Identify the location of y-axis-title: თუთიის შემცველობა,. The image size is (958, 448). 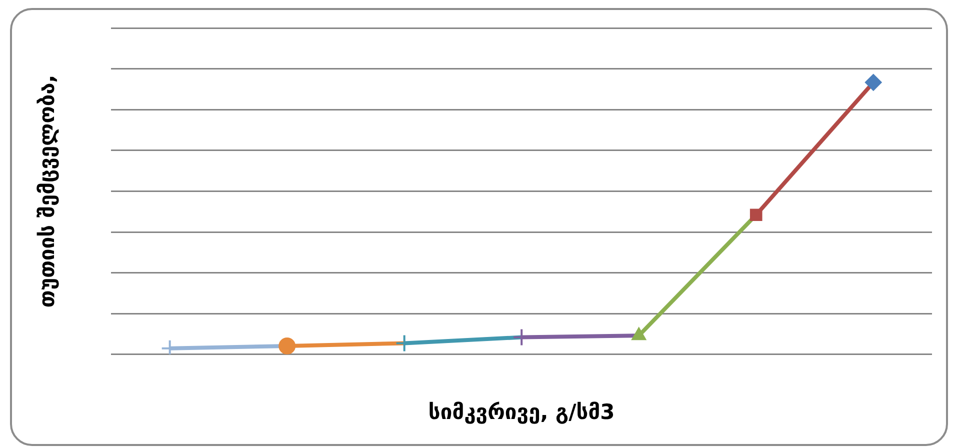
(47, 191).